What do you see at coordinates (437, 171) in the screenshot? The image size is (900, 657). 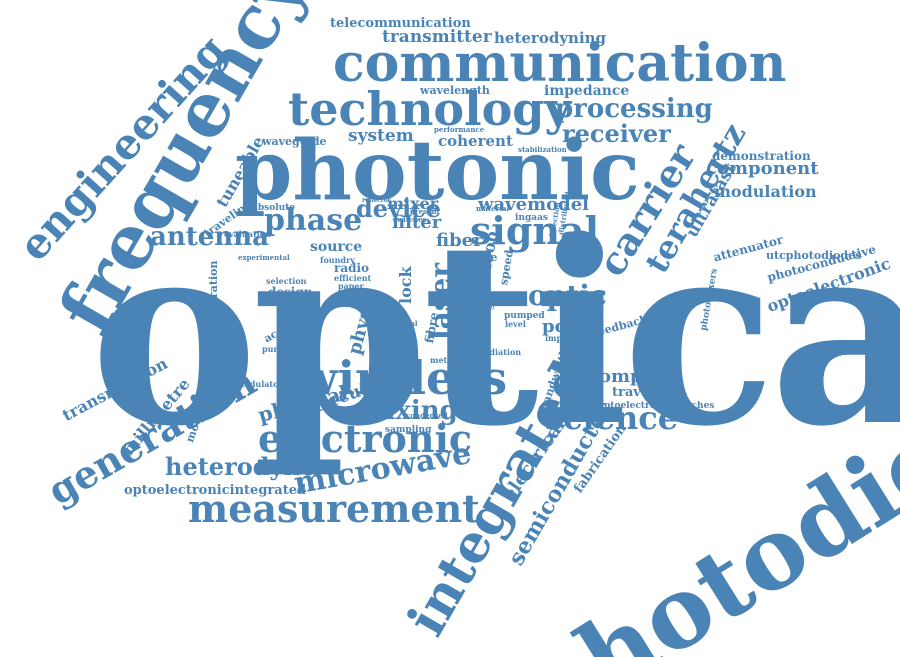 I see `word-photonic: photonic` at bounding box center [437, 171].